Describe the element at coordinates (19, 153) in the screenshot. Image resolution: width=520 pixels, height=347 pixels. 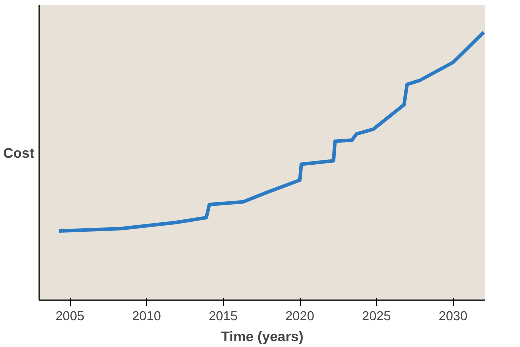
I see `y-axis-title: Cost` at that location.